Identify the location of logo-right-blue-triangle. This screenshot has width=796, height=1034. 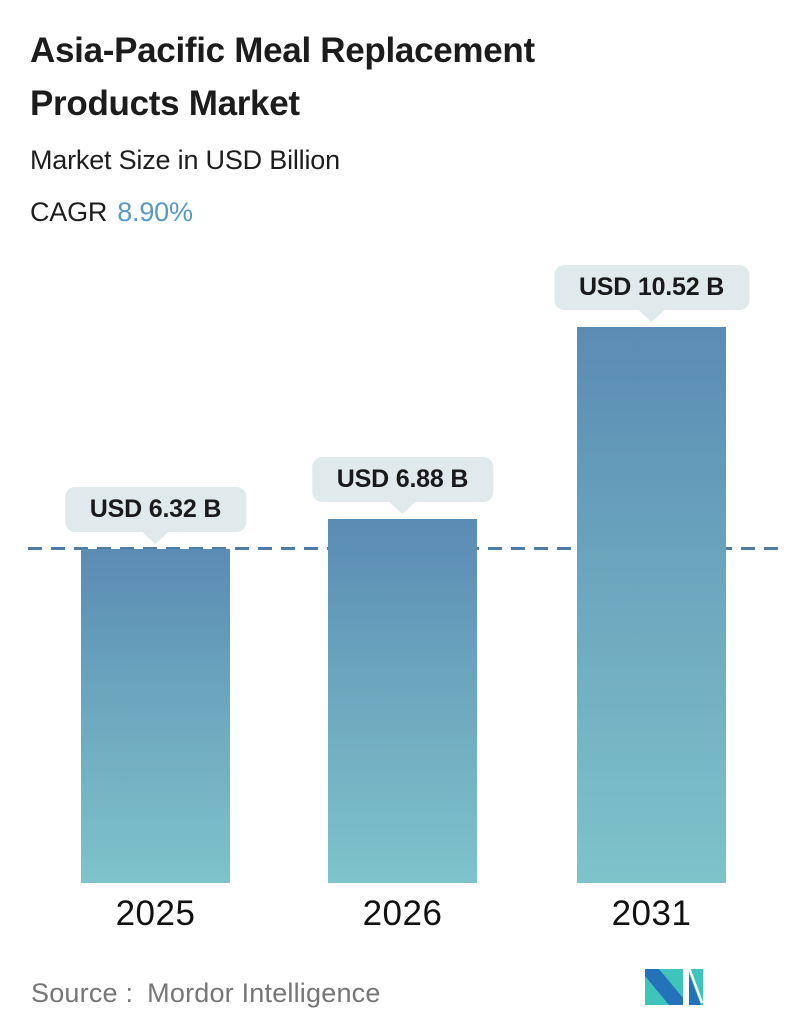
(695, 989).